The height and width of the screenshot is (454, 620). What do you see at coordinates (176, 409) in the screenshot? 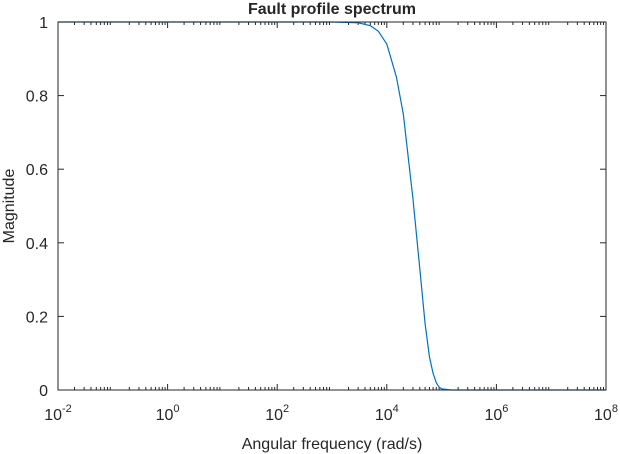
I see `x-tick-exponent: 0` at bounding box center [176, 409].